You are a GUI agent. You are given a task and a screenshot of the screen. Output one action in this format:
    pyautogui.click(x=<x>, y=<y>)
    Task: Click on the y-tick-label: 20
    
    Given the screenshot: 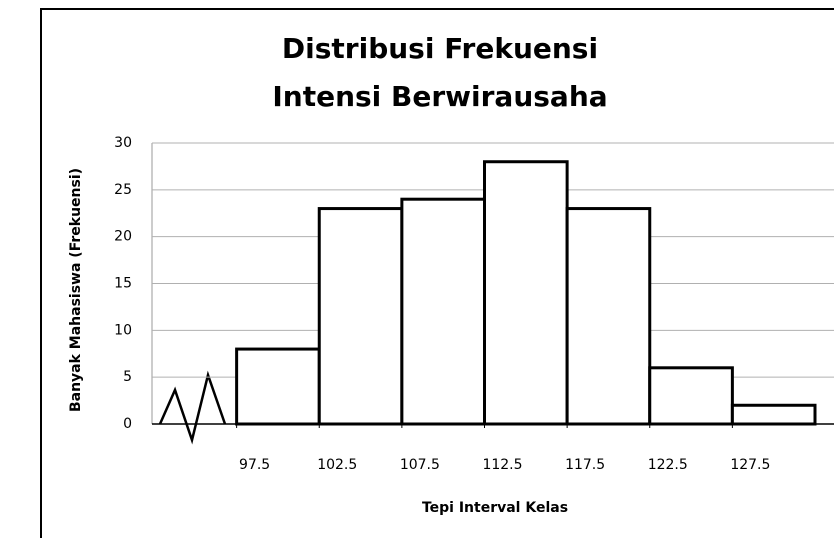 What is the action you would take?
    pyautogui.click(x=123, y=237)
    